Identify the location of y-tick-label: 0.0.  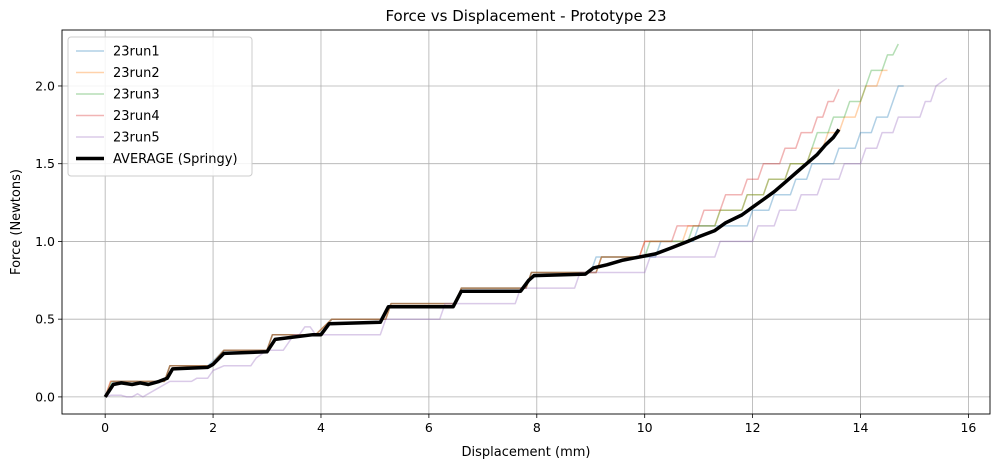
(45, 396).